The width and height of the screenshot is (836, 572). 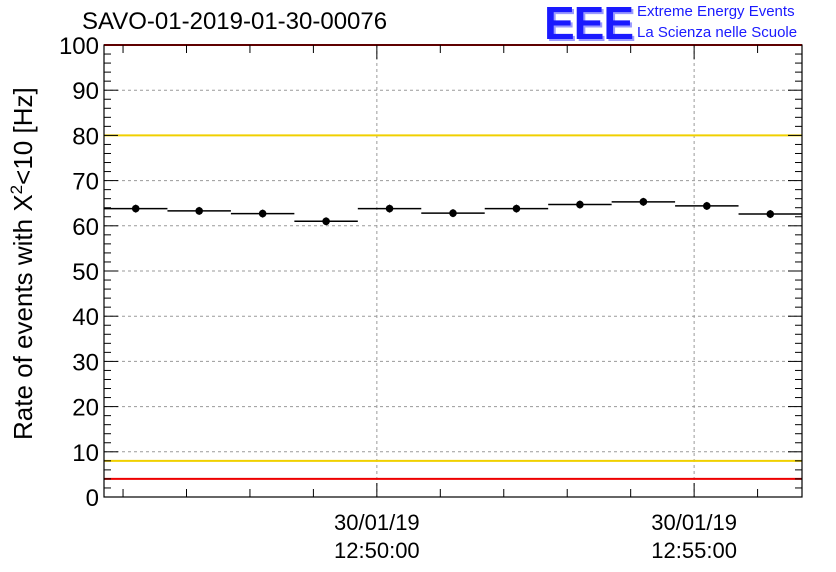 I want to click on y-axis-label-sup: 2, so click(x=16, y=189).